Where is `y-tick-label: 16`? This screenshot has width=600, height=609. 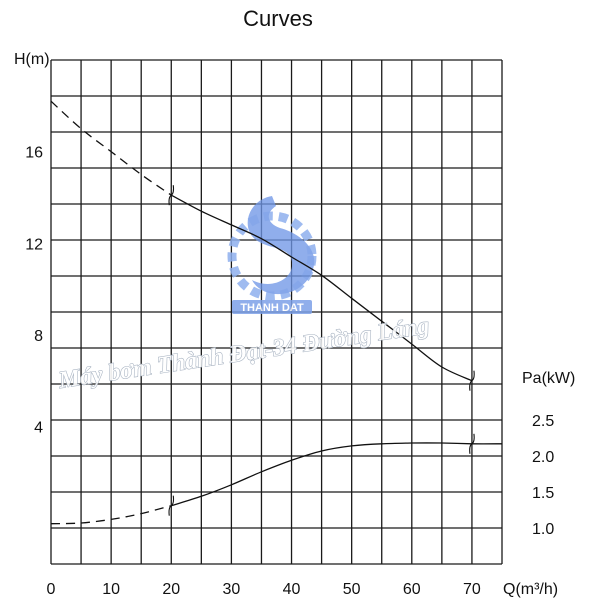 y-tick-label: 16 is located at coordinates (34, 153).